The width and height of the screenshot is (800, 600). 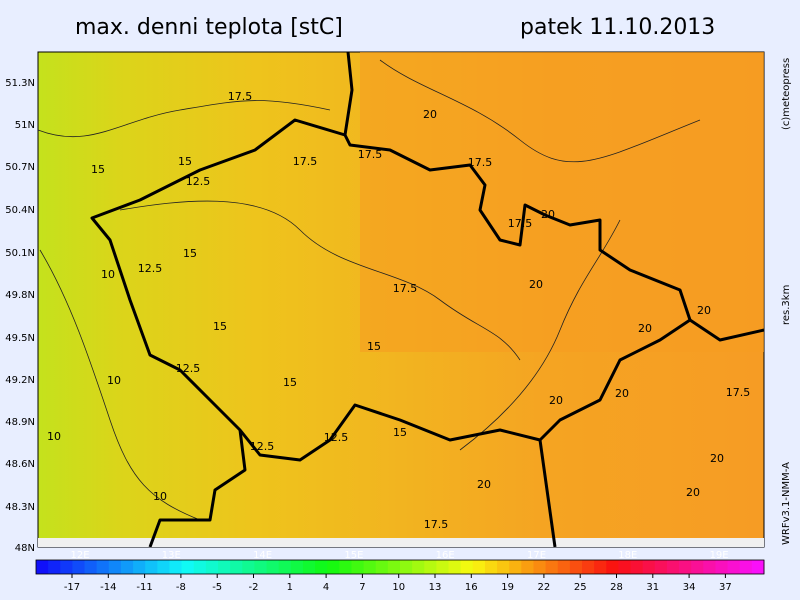 What do you see at coordinates (20, 422) in the screenshot?
I see `lat-label: 48.9N` at bounding box center [20, 422].